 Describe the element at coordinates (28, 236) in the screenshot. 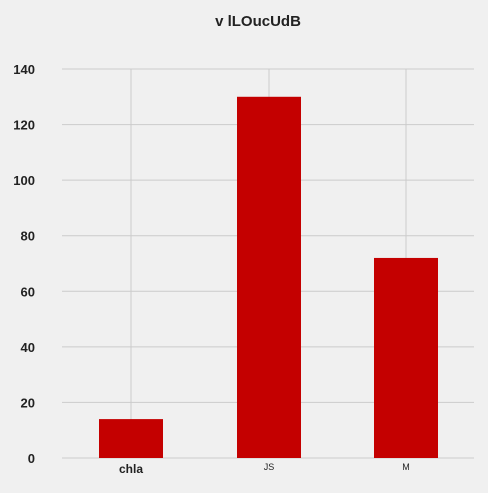

I see `y-tick-label: 80` at that location.